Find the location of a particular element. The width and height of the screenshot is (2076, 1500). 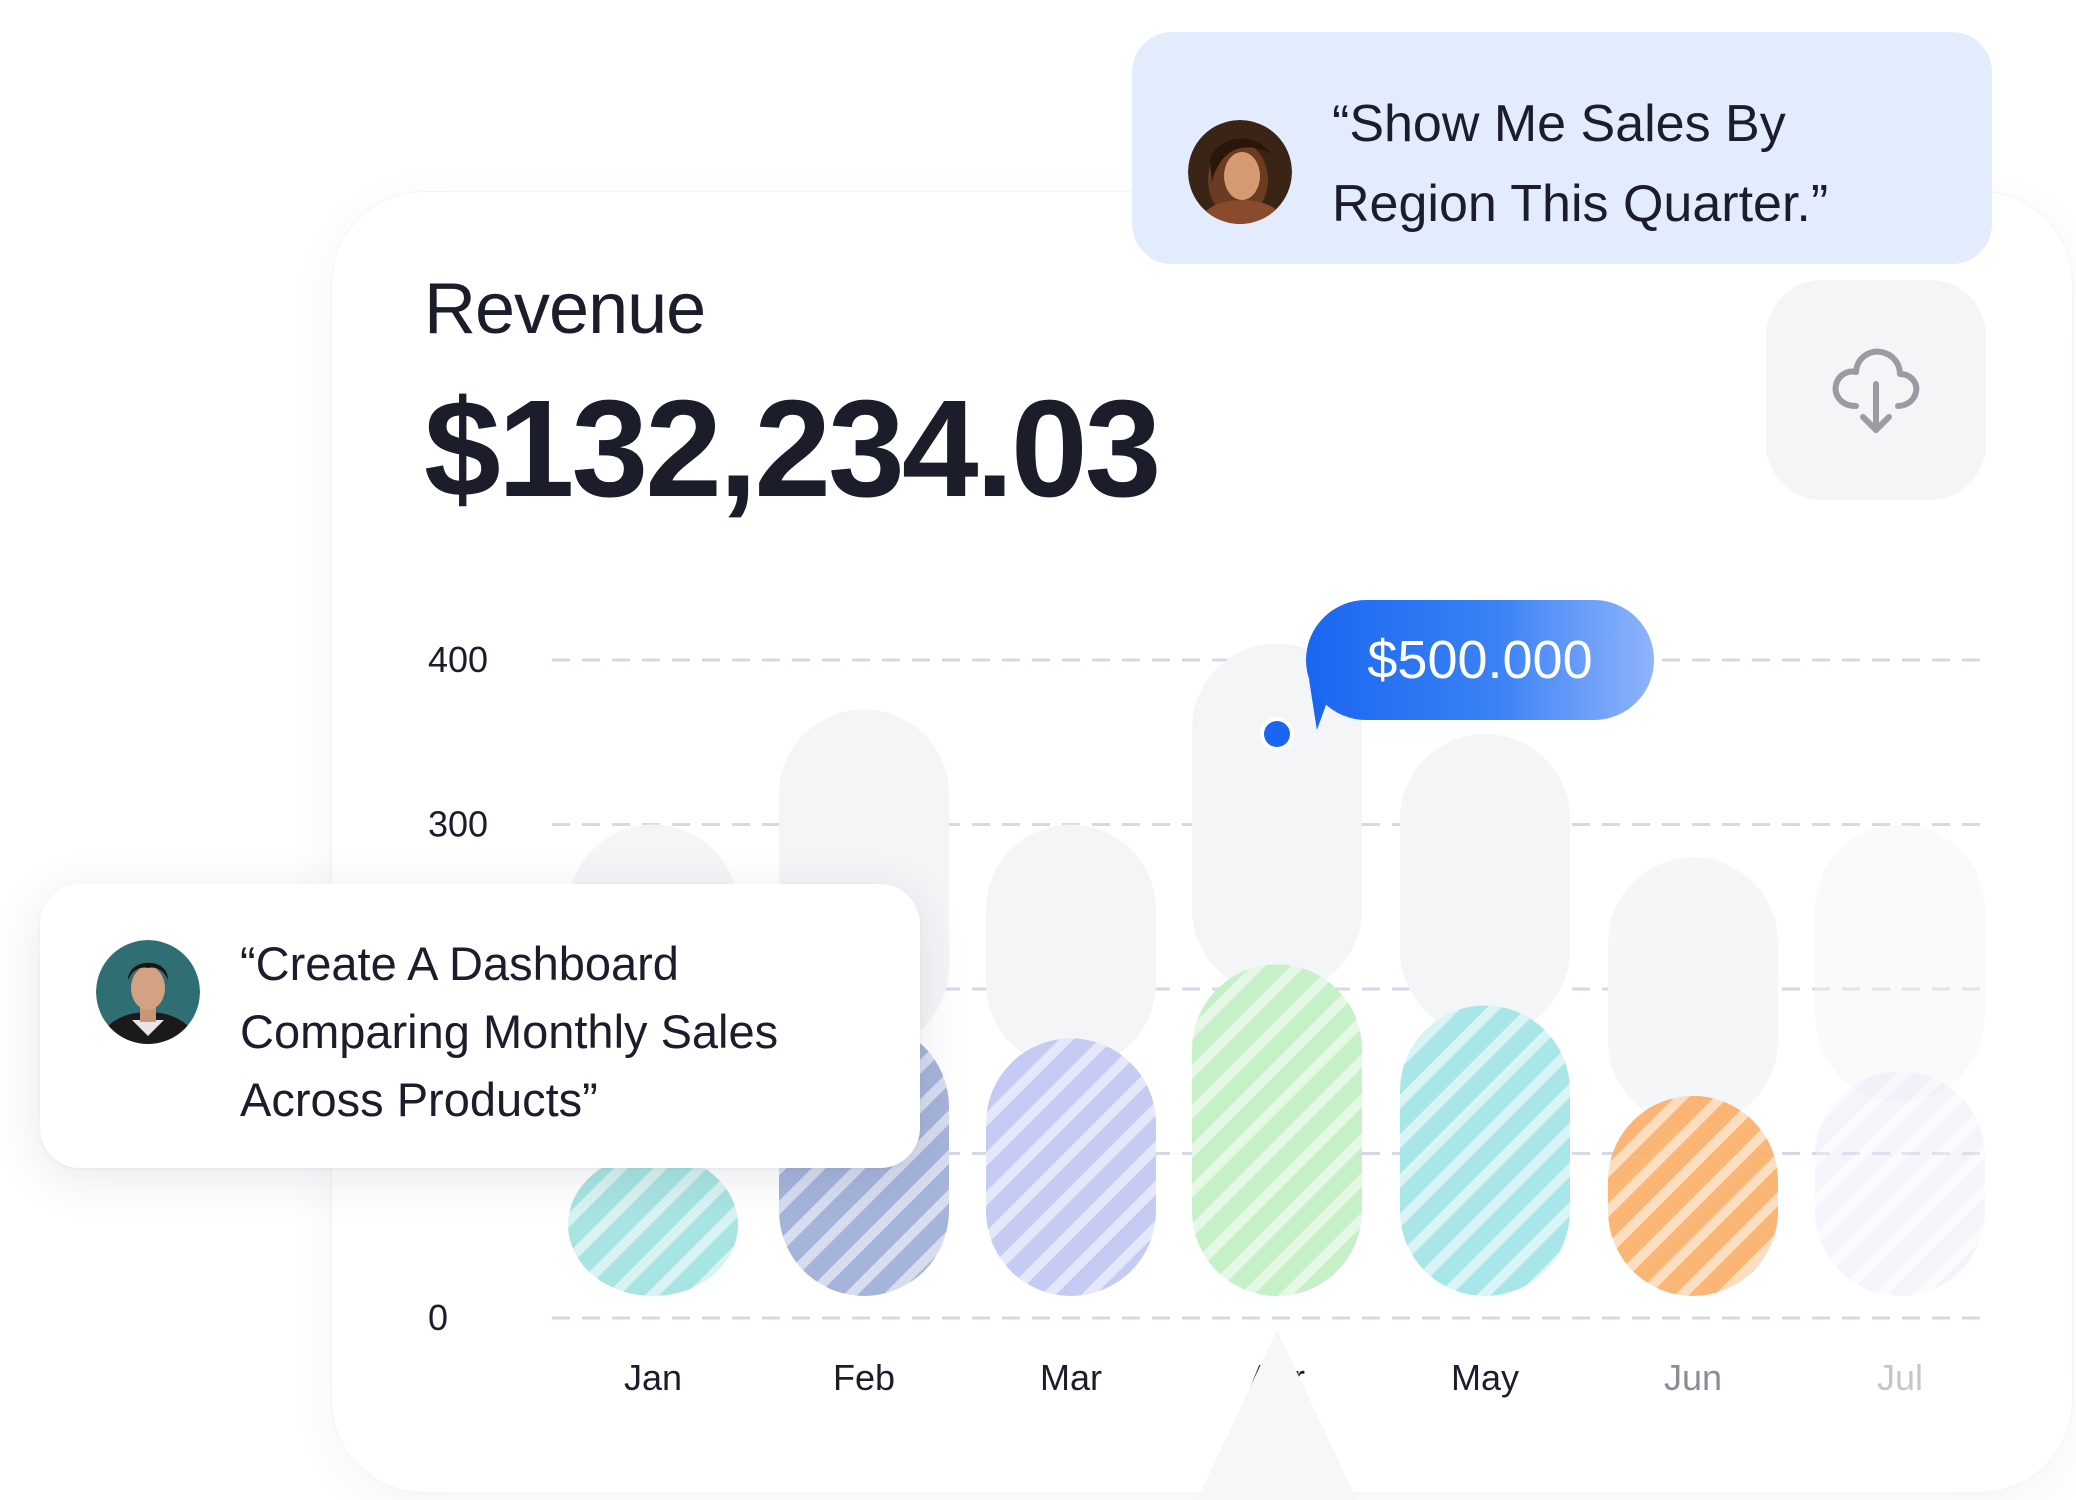

bar-value-apr is located at coordinates (1277, 1130).